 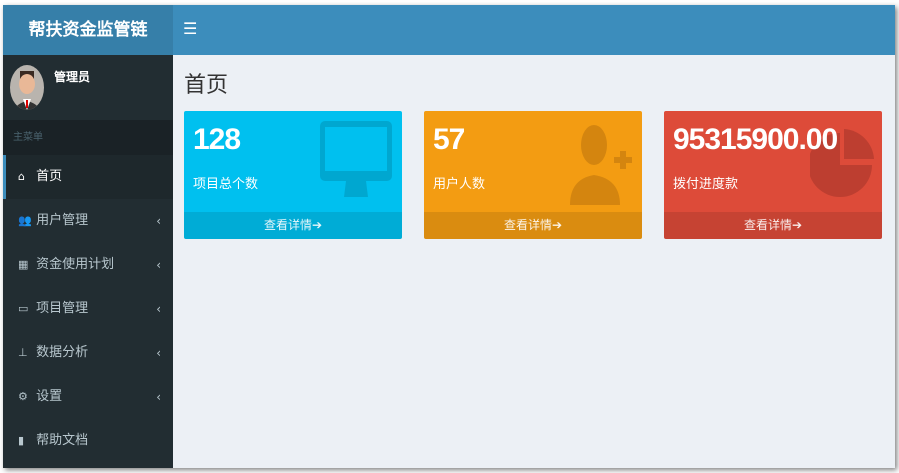 What do you see at coordinates (601, 165) in the screenshot?
I see `user-plus-icon` at bounding box center [601, 165].